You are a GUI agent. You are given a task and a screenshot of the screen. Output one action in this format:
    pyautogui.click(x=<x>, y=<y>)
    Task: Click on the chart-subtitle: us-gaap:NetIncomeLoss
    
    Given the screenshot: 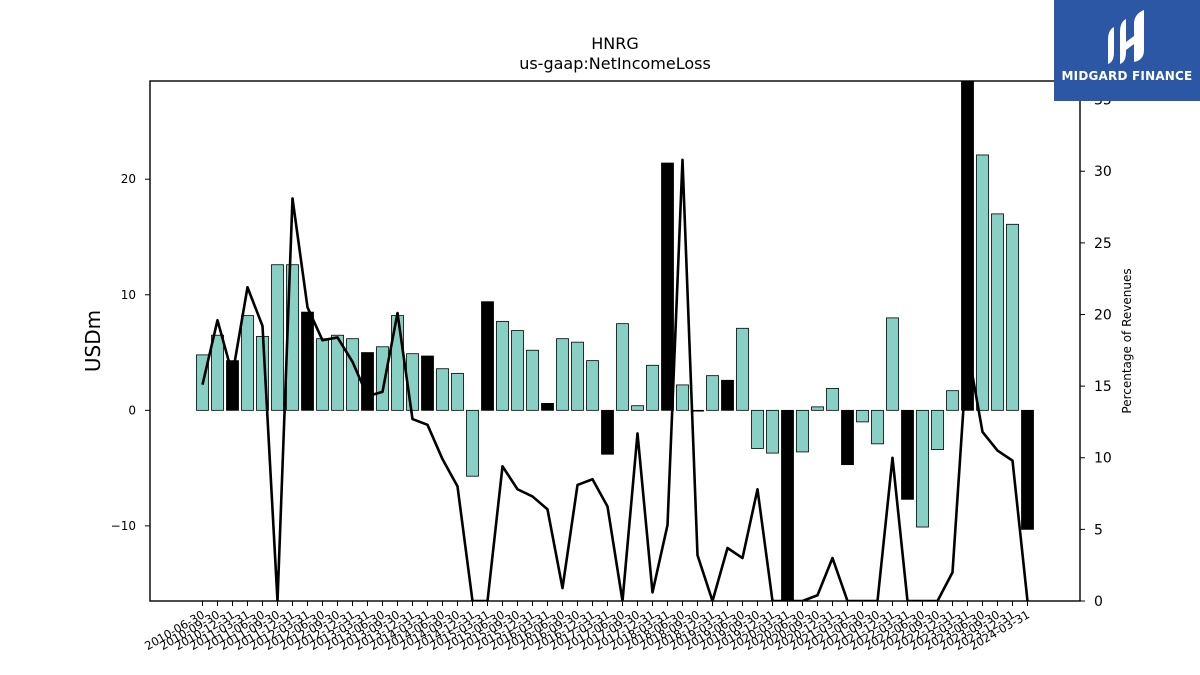 What is the action you would take?
    pyautogui.click(x=615, y=63)
    